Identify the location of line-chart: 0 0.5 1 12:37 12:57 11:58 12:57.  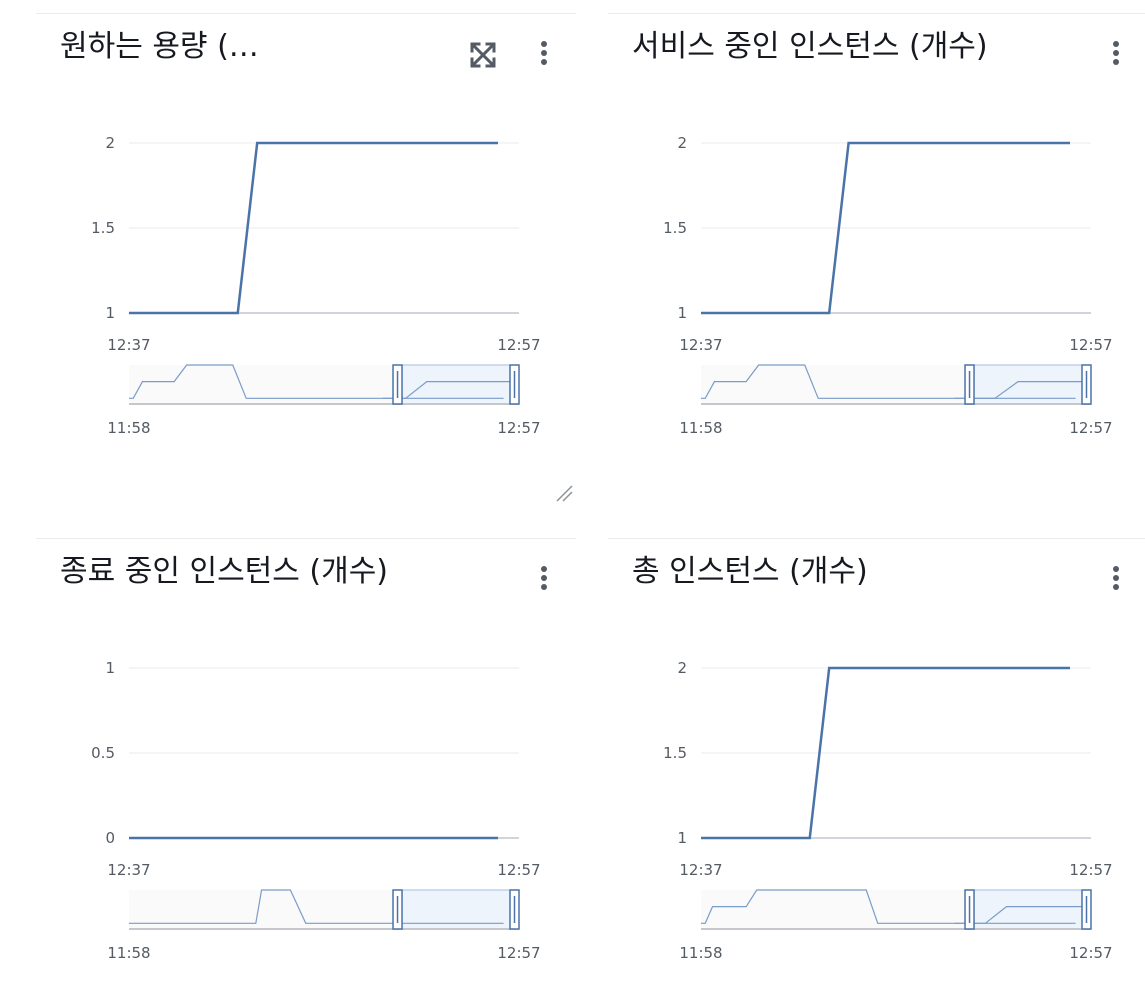
(315, 810).